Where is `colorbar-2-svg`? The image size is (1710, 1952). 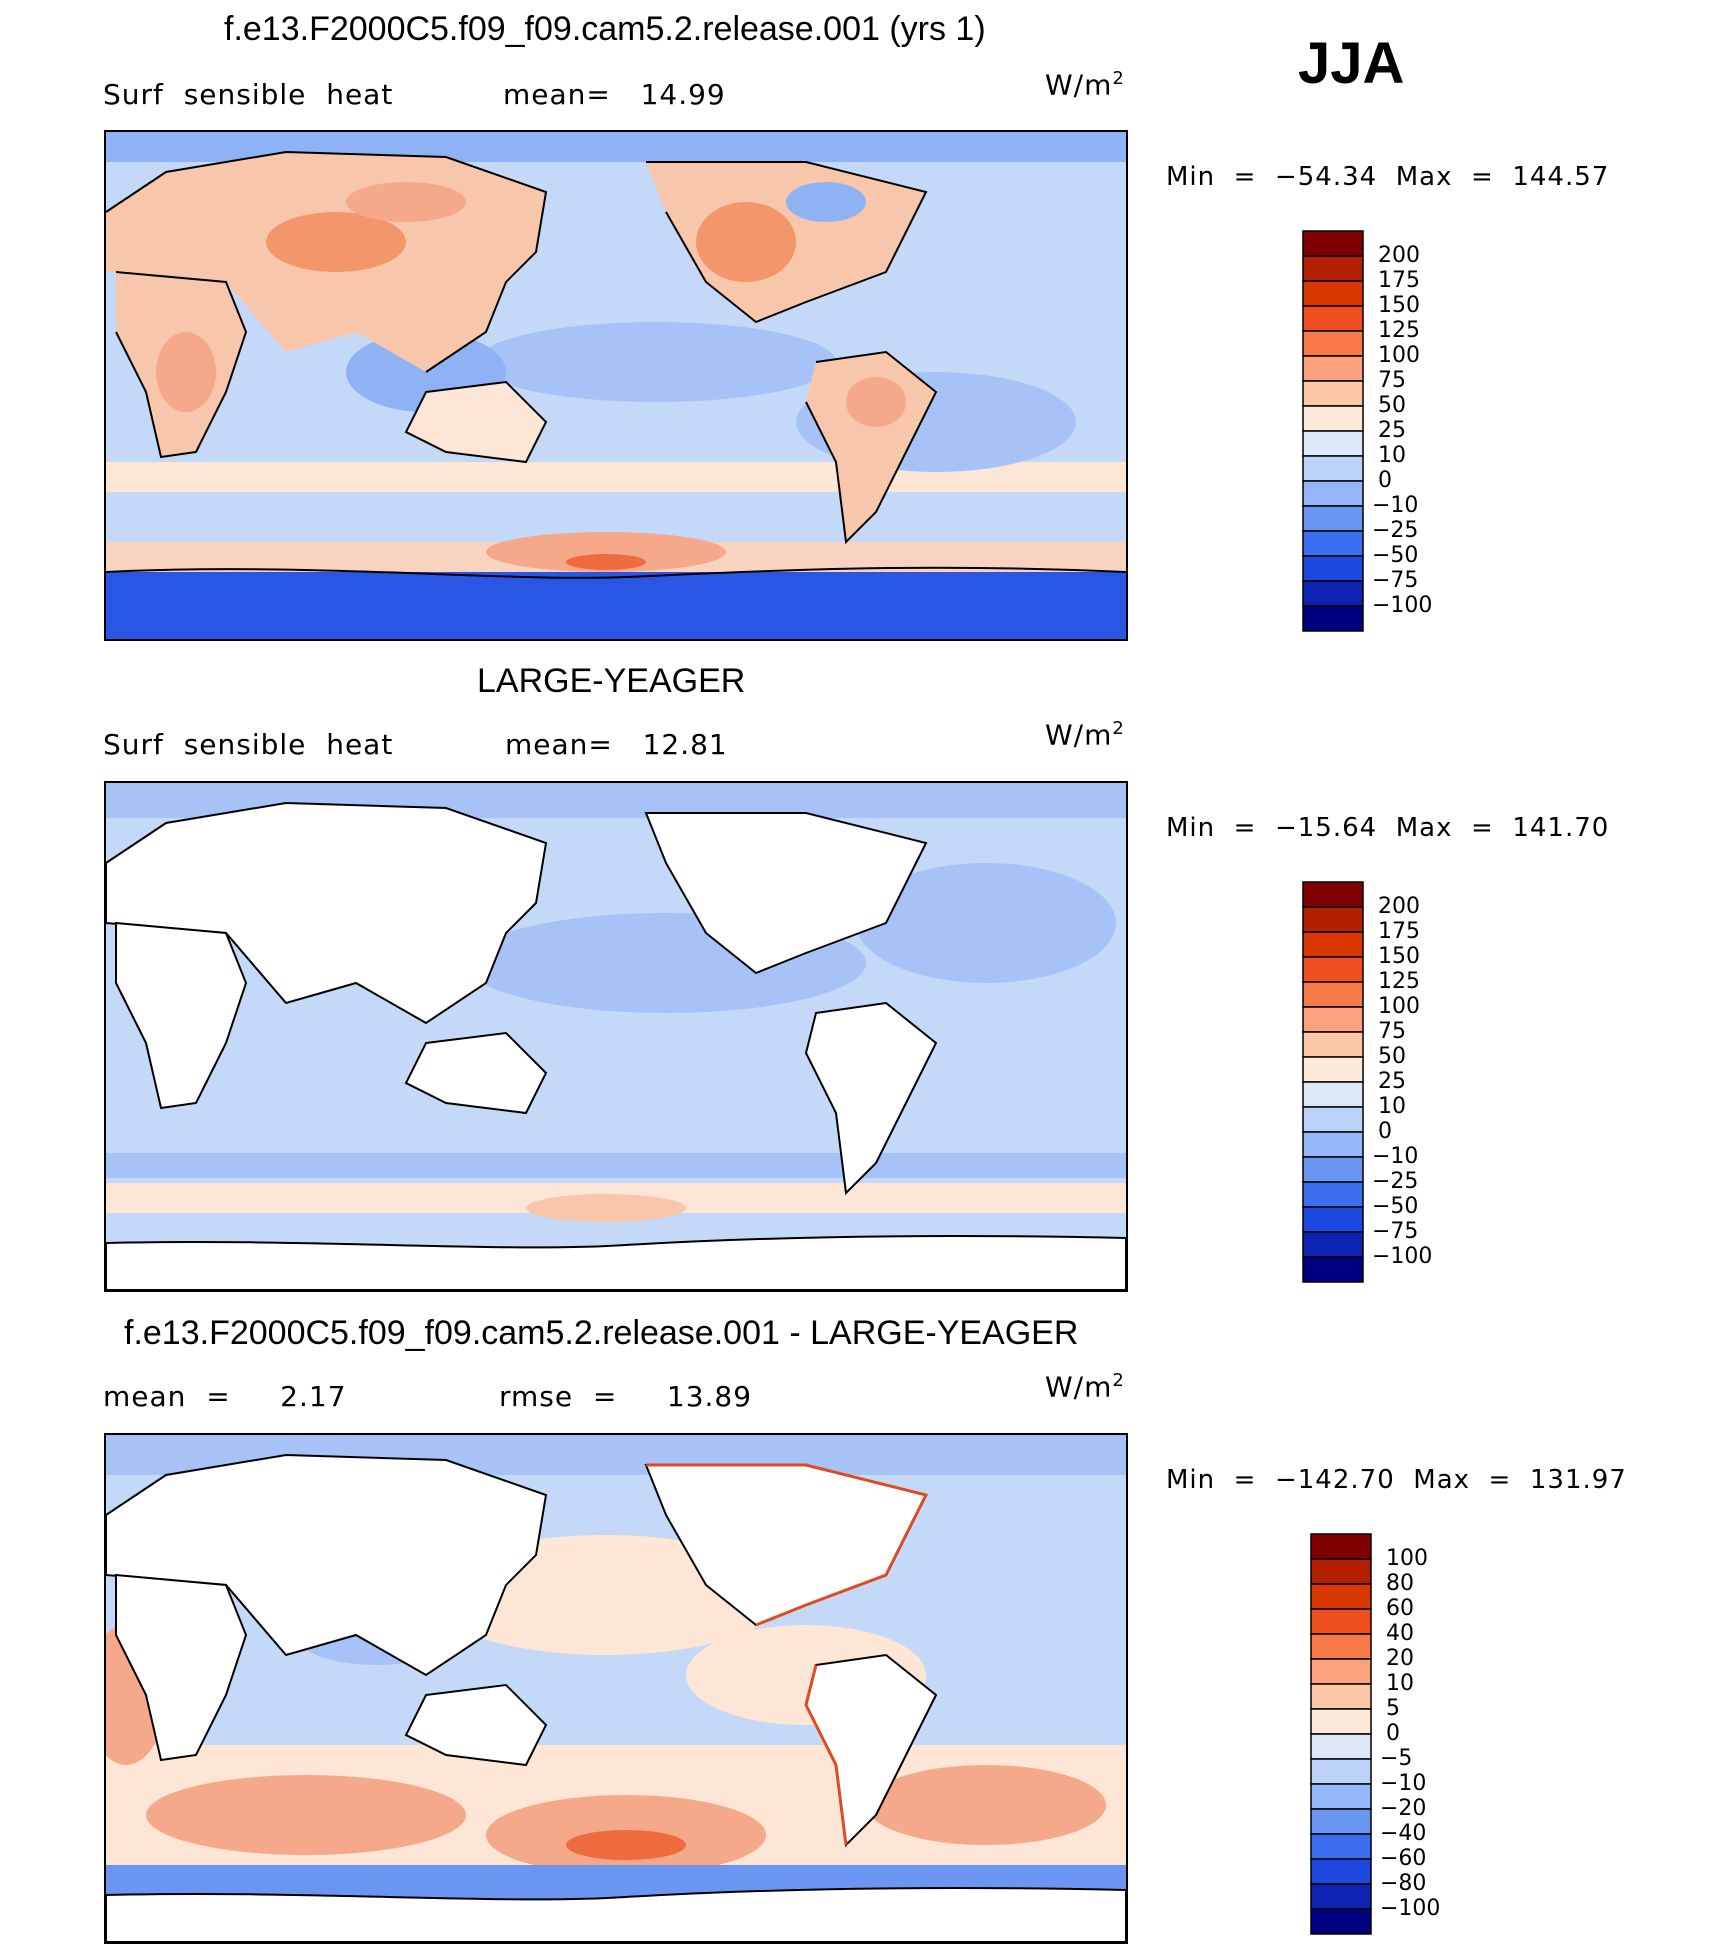 colorbar-2-svg is located at coordinates (1333, 1082).